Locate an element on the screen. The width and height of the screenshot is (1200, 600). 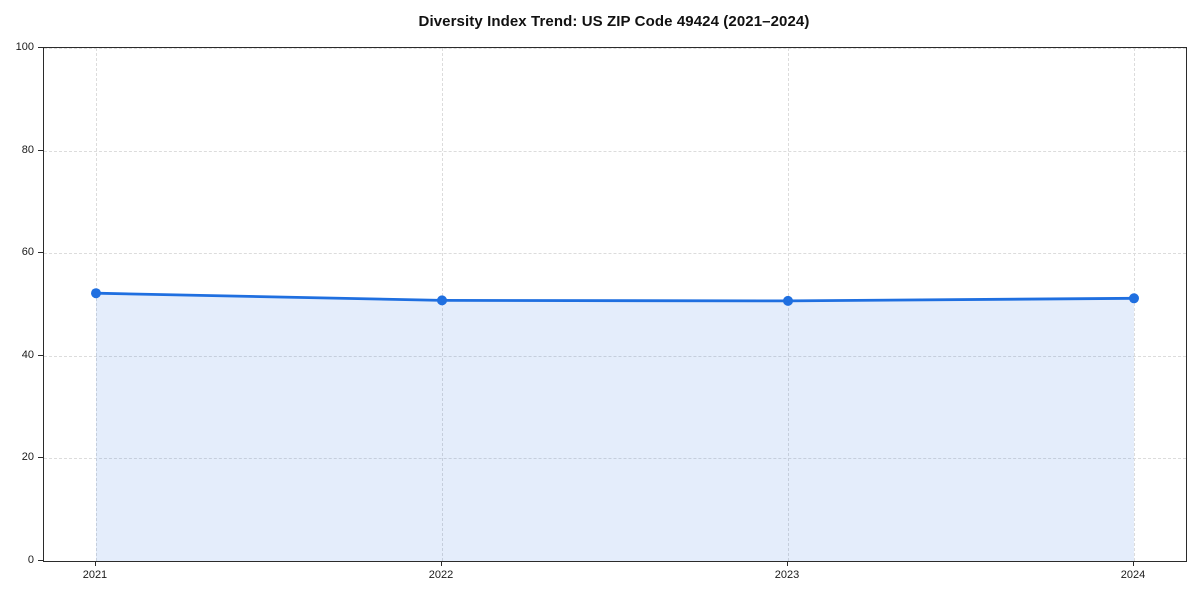
data-point-2022 is located at coordinates (442, 300).